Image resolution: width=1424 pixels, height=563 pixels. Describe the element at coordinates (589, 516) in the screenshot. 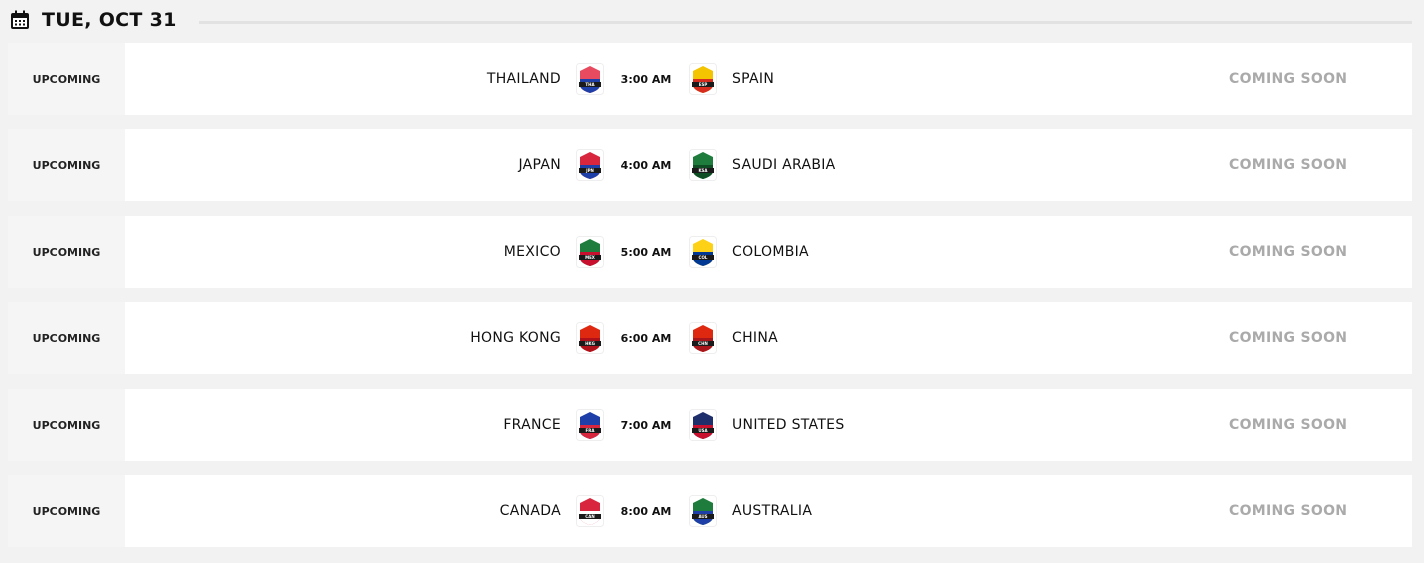

I see `svg-text: CAN` at that location.